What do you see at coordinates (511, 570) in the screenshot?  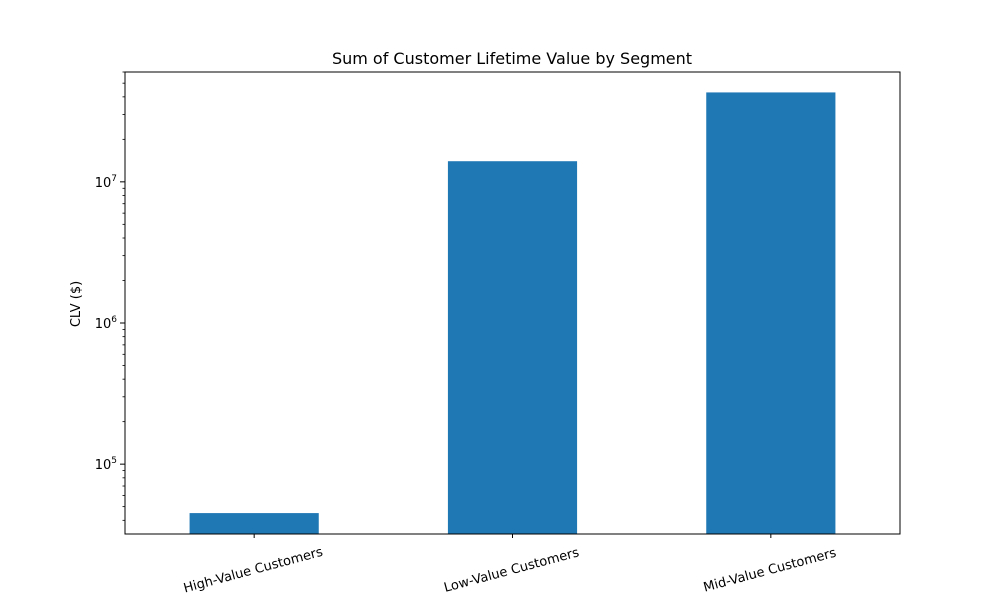 I see `x-tick-label-1: Low-Value Customers` at bounding box center [511, 570].